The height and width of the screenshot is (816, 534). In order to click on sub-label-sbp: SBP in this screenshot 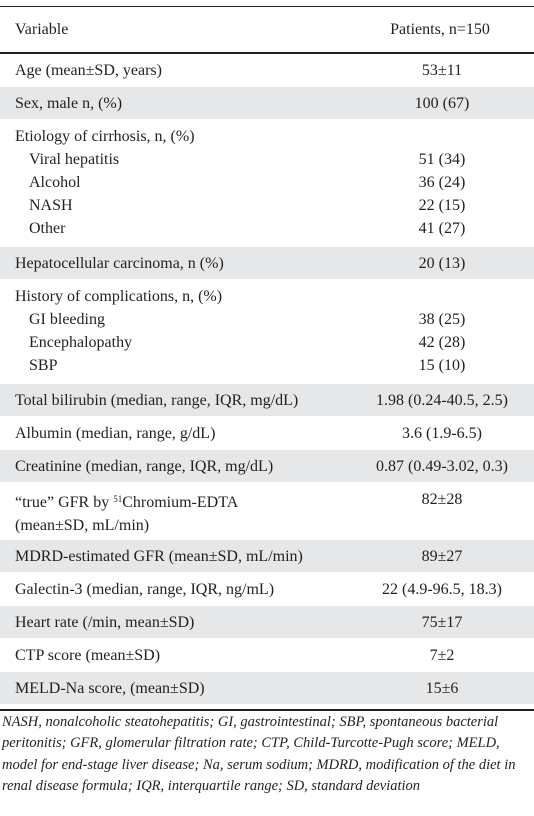, I will do `click(43, 365)`.